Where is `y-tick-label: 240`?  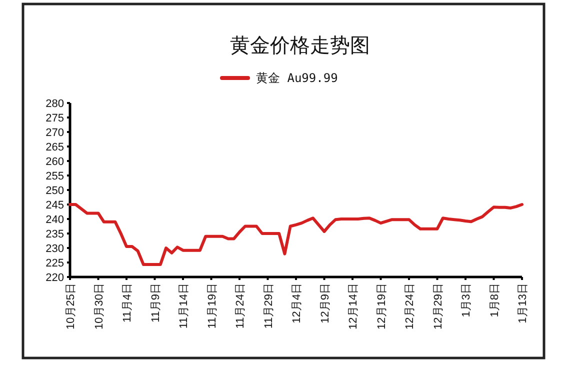
y-tick-label: 240 is located at coordinates (55, 220).